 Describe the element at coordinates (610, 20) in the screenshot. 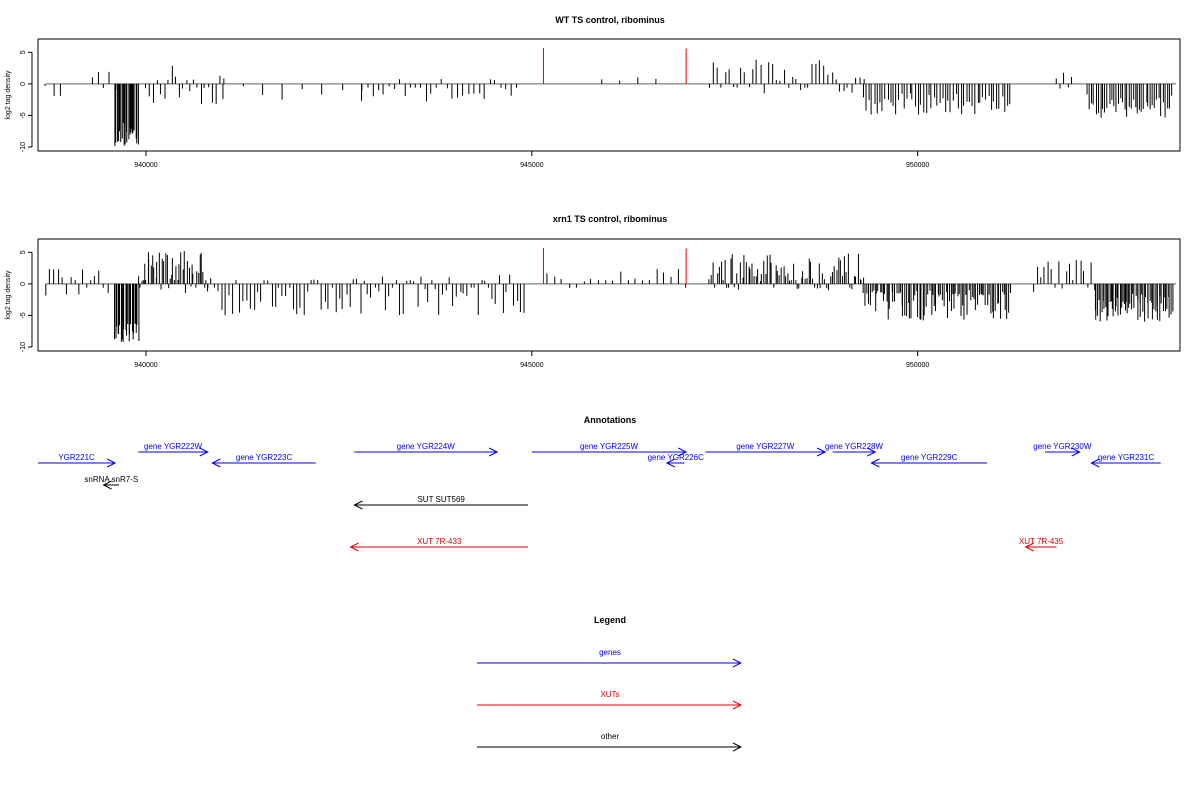

I see `panel-title: WT TS control, ribominus` at that location.